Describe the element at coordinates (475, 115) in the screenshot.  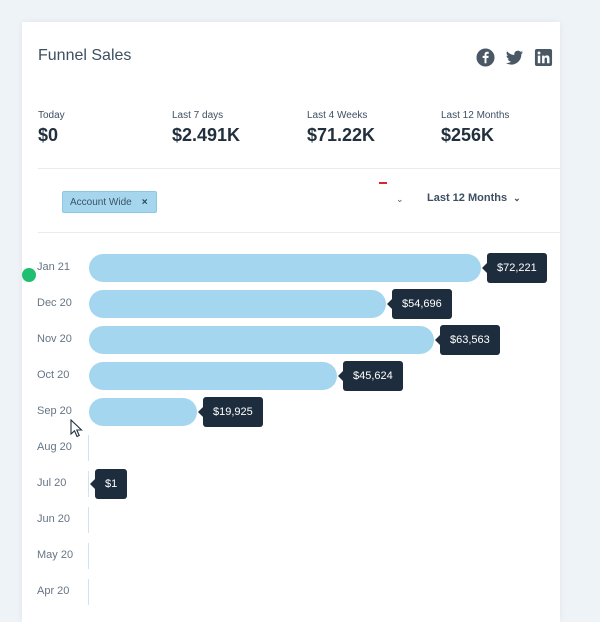
I see `stat-label: Last 12 Months` at that location.